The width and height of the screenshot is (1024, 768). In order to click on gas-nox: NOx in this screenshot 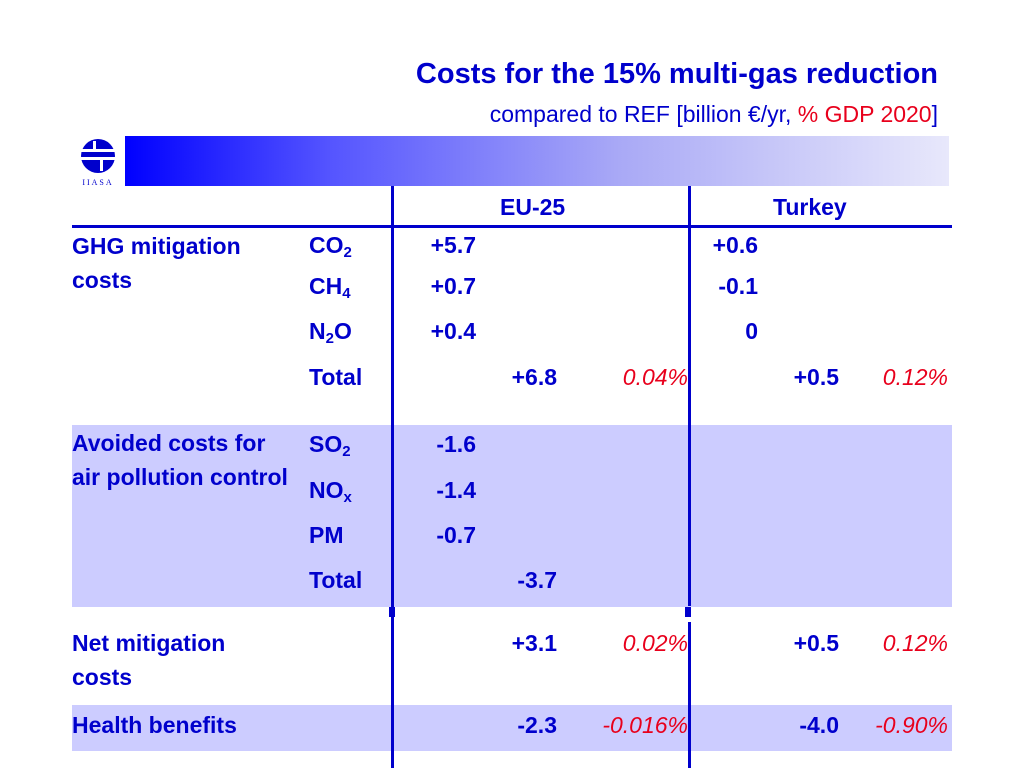, I will do `click(330, 491)`.